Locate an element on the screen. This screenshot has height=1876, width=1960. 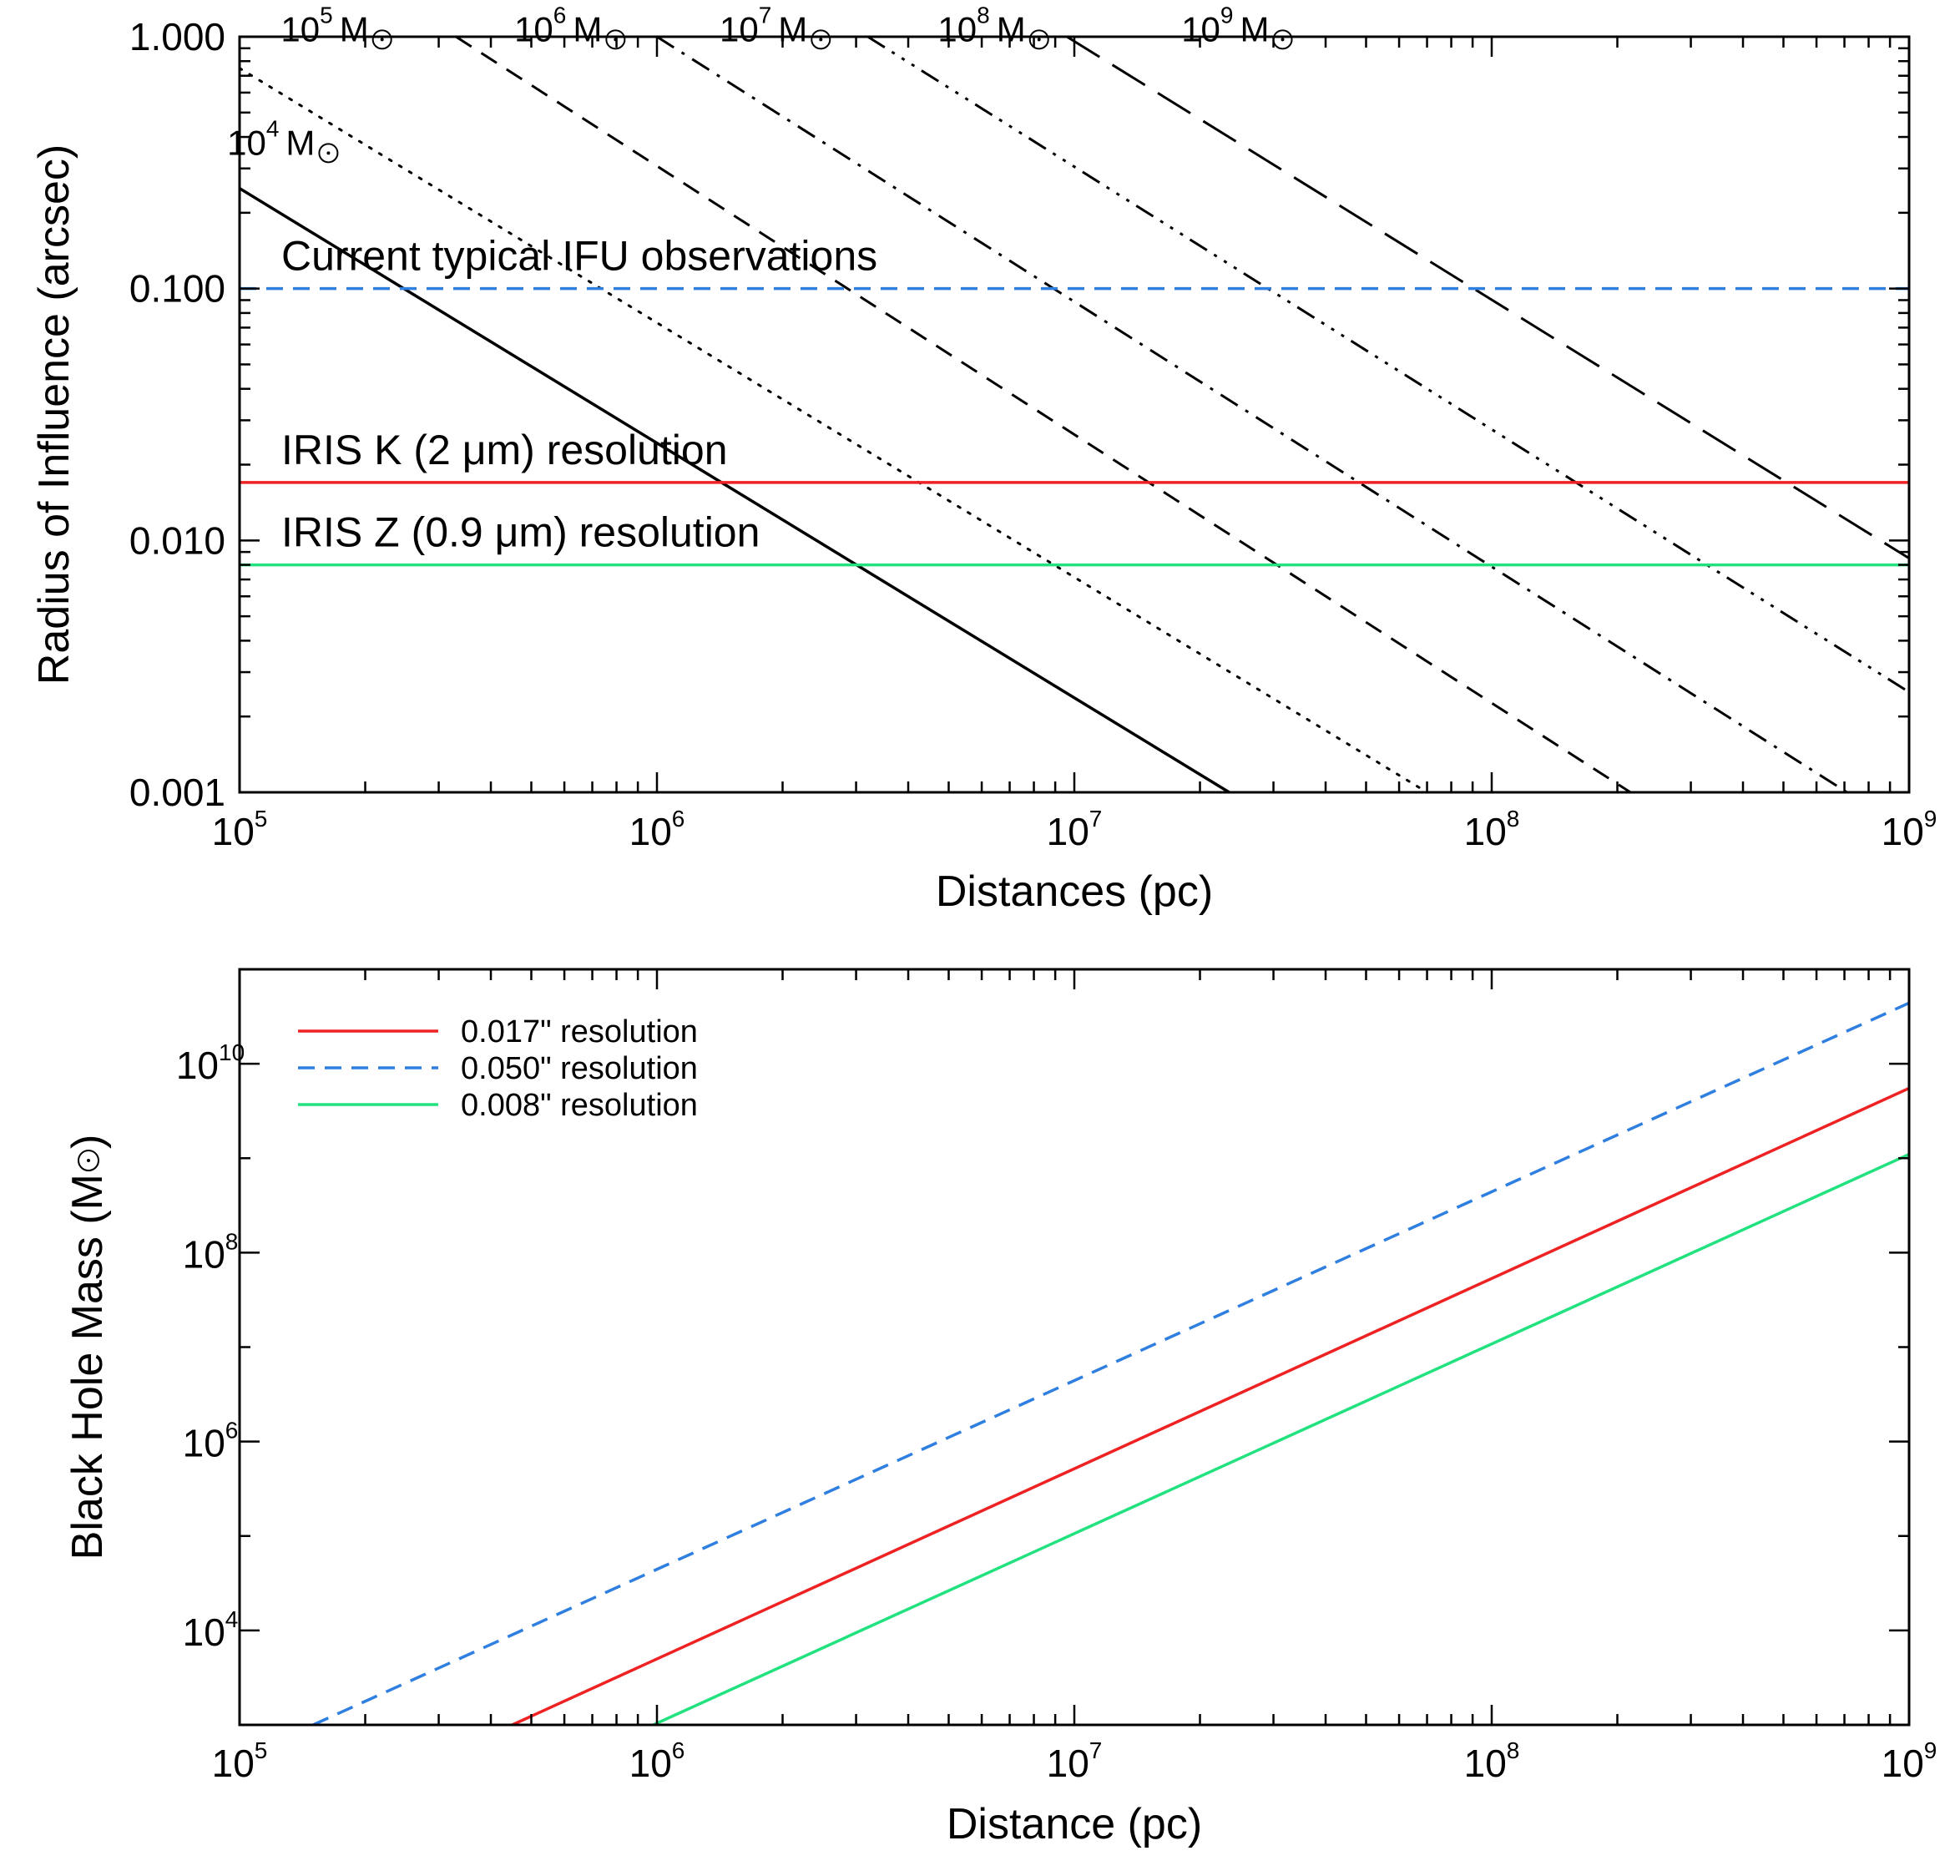
ylabel-sun-group is located at coordinates (88, 1161).